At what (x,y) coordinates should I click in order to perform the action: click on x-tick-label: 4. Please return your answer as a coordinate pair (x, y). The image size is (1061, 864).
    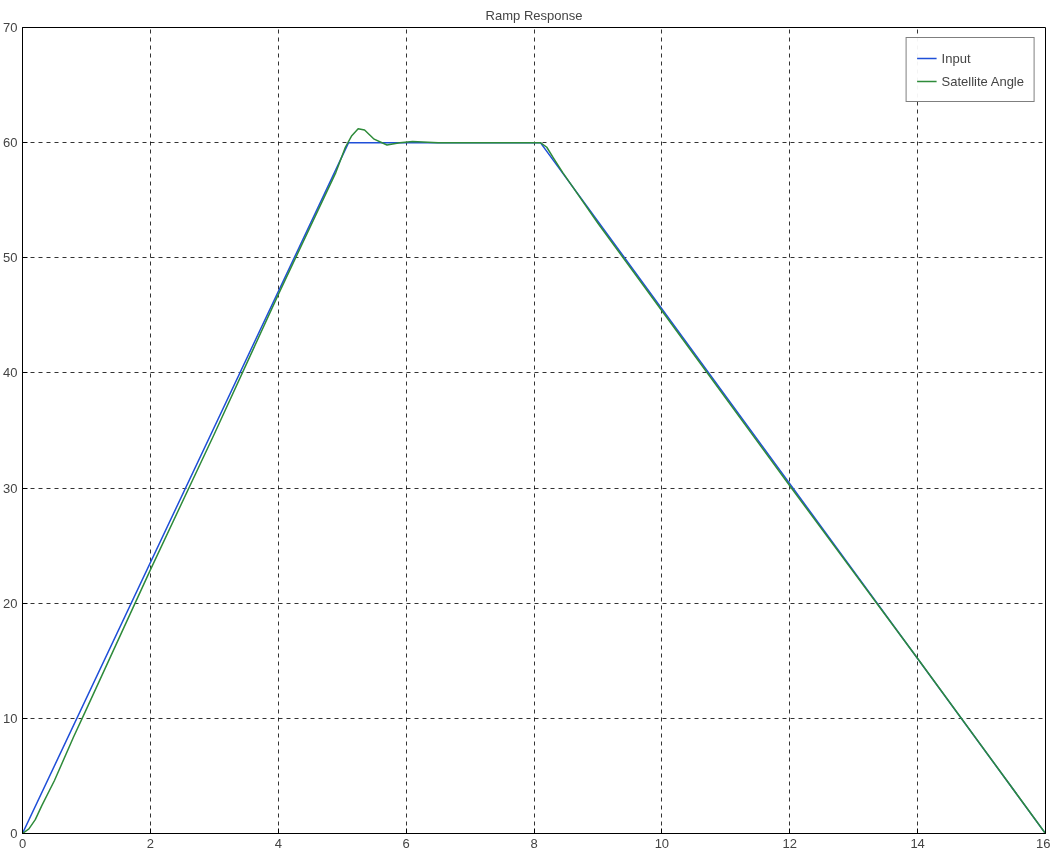
    Looking at the image, I should click on (278, 843).